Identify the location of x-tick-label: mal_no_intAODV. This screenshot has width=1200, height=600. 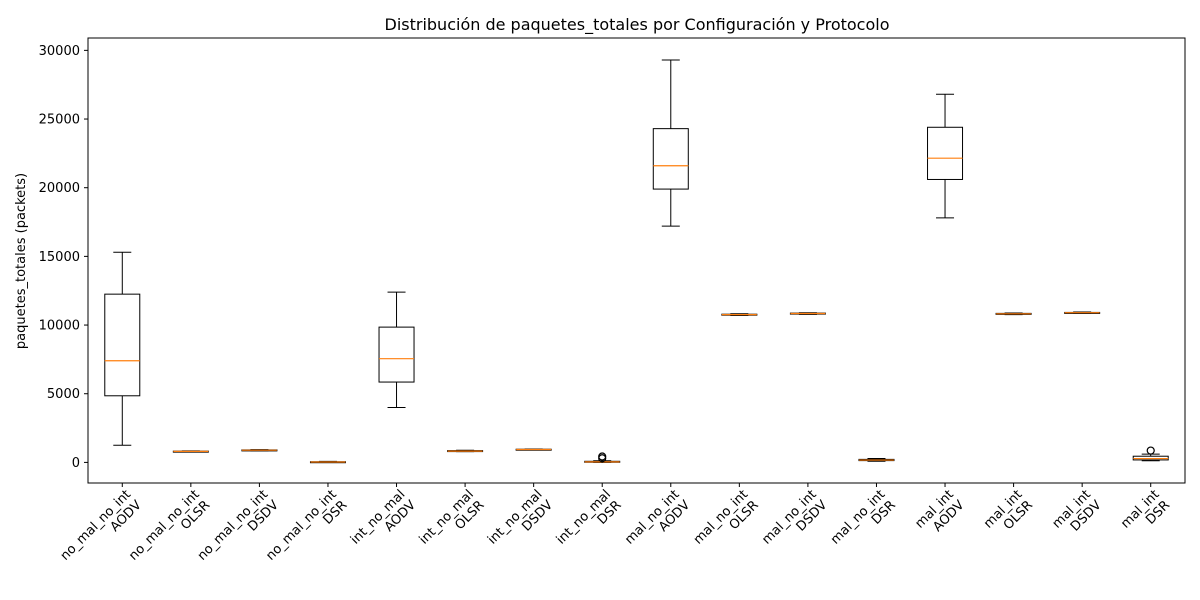
(657, 522).